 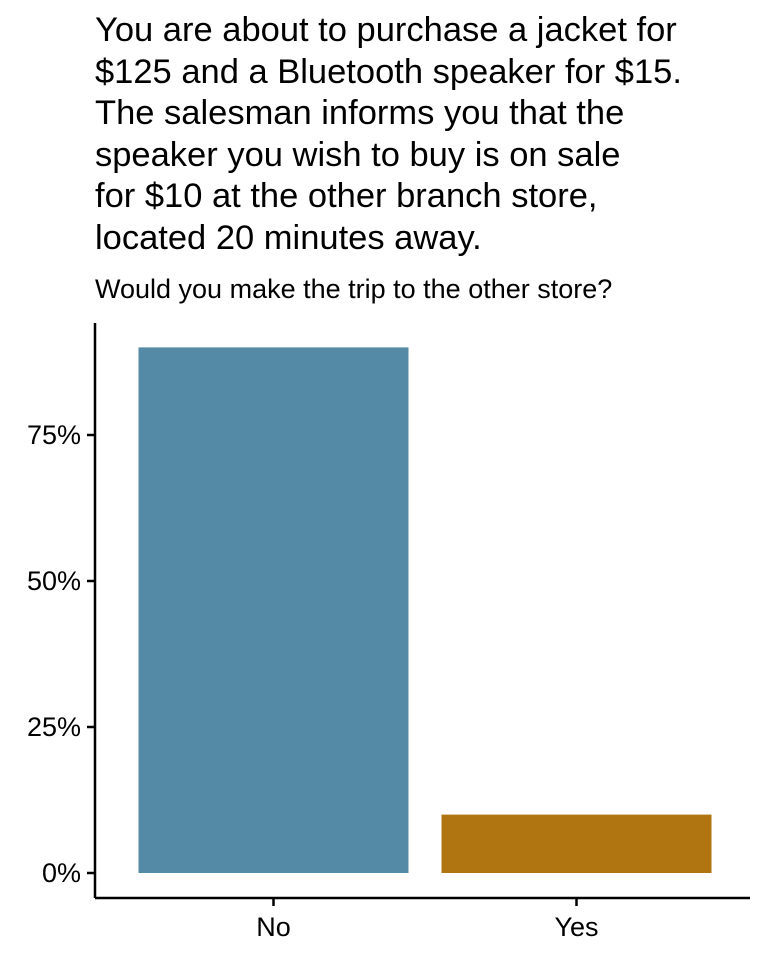 I want to click on y-tick-label: 25%, so click(x=54, y=727).